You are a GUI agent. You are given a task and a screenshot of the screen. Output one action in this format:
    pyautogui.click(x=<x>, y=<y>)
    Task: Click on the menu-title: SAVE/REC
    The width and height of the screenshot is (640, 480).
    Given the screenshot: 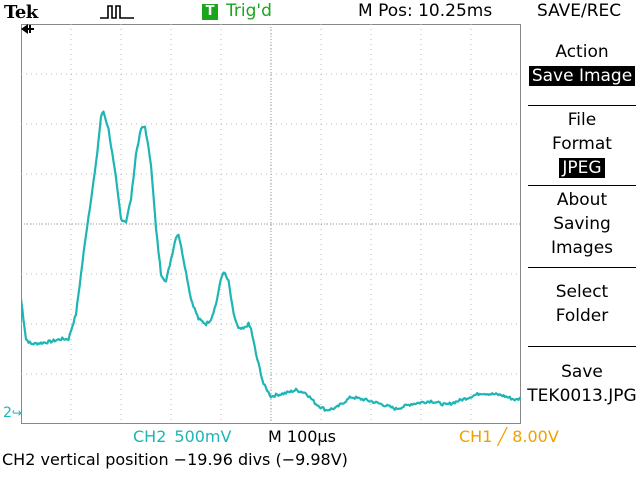 What is the action you would take?
    pyautogui.click(x=579, y=11)
    